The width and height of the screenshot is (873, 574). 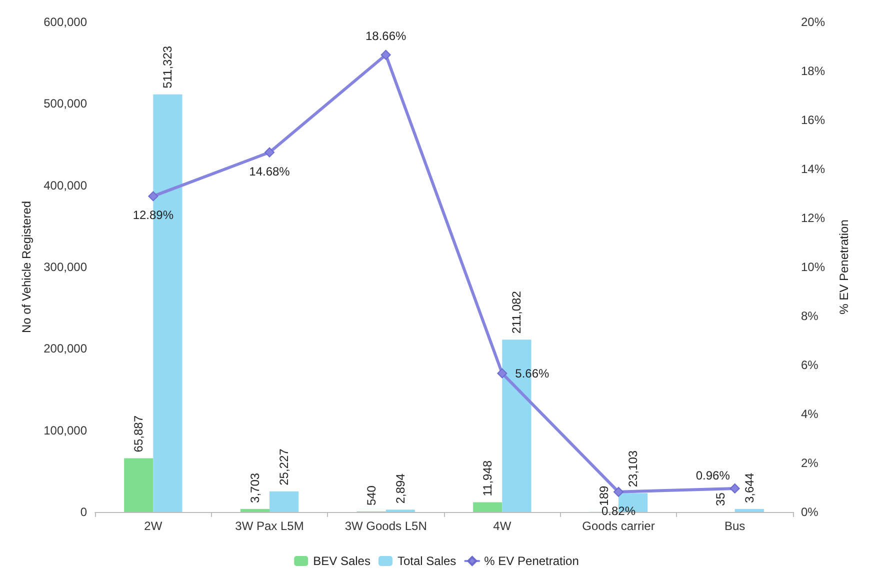 I want to click on y-tick-label: 100,000, so click(x=66, y=430).